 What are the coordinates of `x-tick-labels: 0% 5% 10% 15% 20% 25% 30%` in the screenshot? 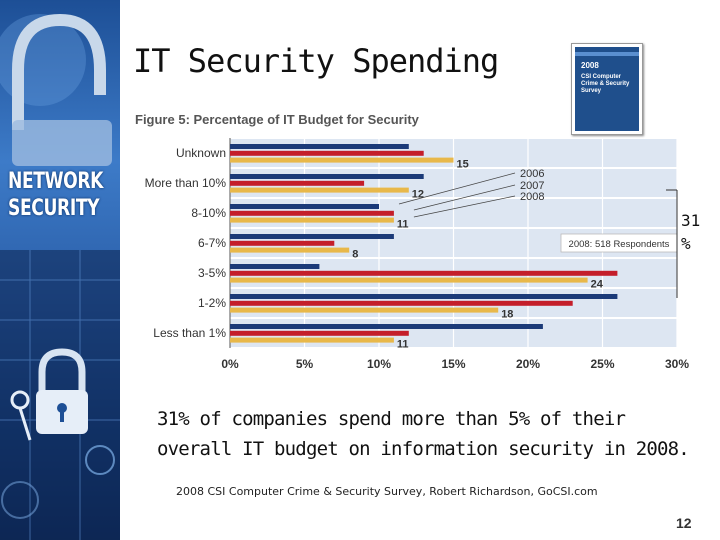 It's located at (455, 364).